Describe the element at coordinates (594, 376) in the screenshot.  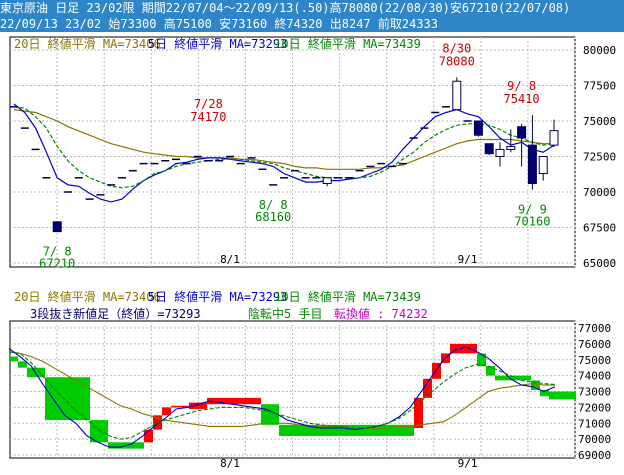
I see `y-tick-label: 74000` at that location.